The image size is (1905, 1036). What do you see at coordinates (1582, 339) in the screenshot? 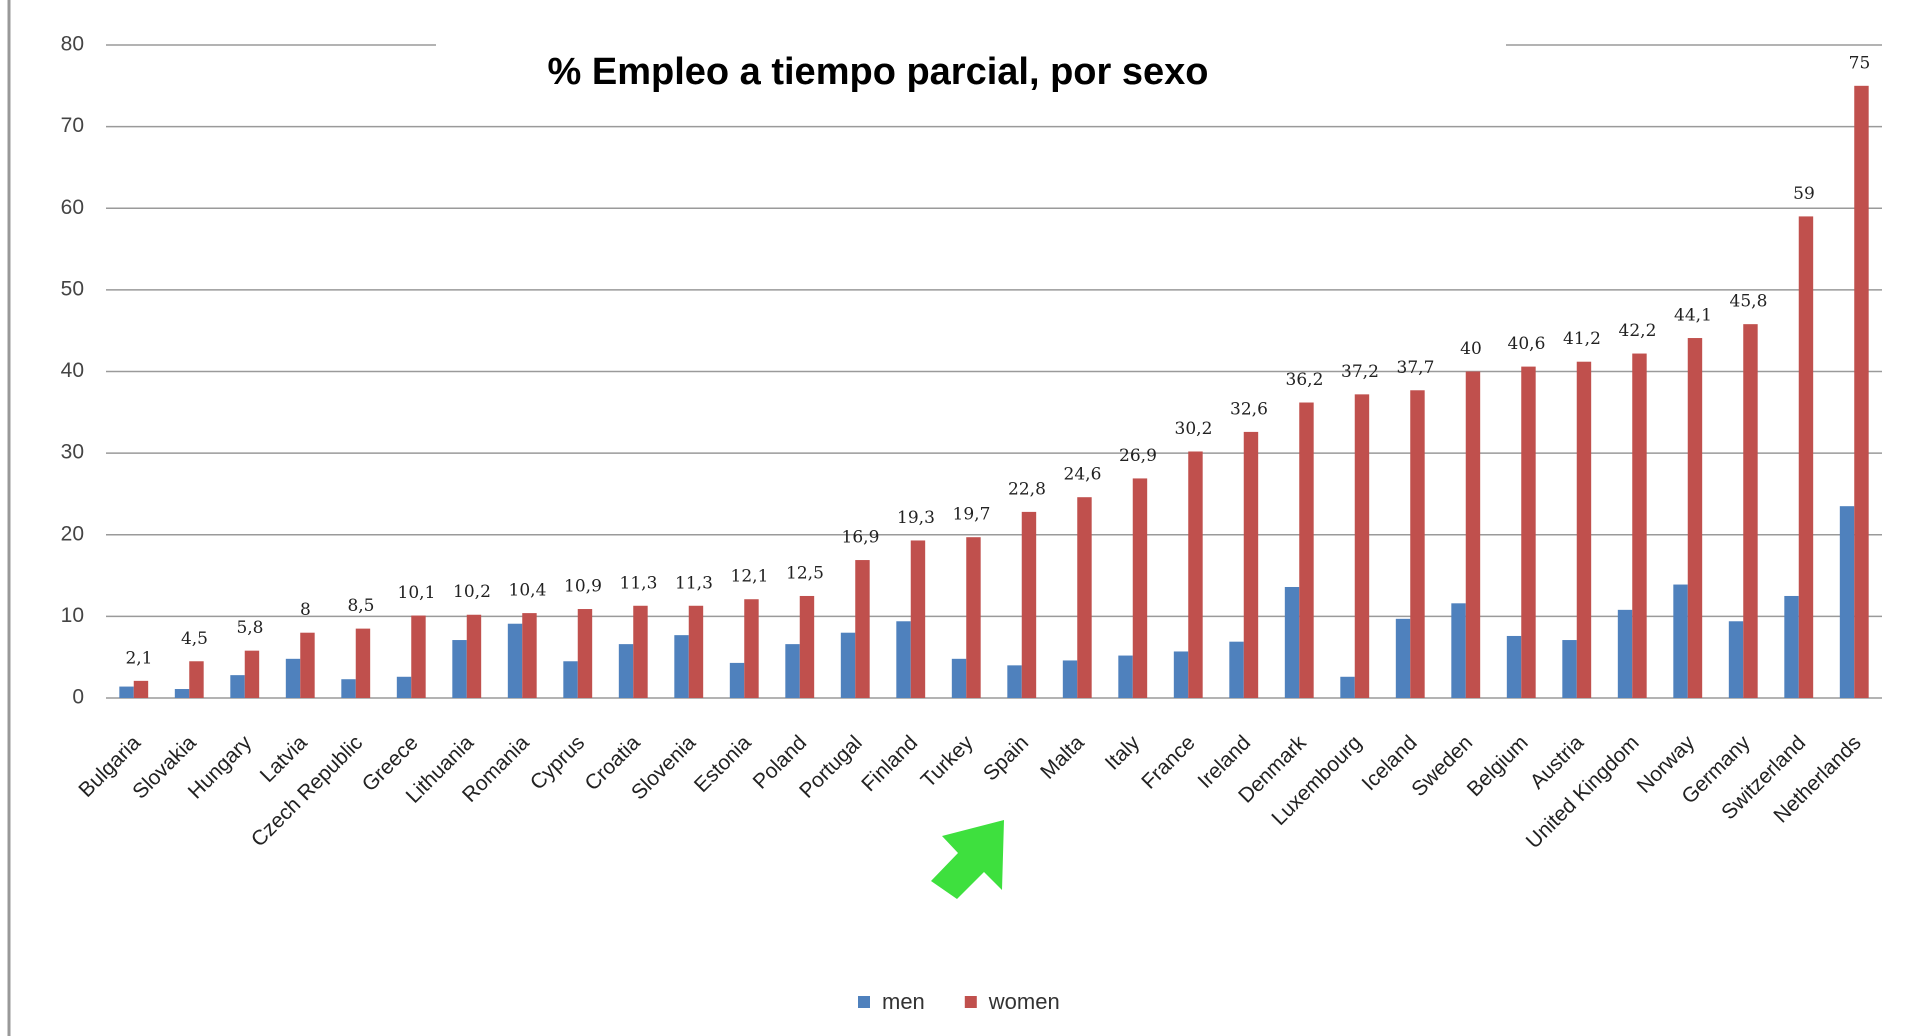
I see `data-label: 41,2` at bounding box center [1582, 339].